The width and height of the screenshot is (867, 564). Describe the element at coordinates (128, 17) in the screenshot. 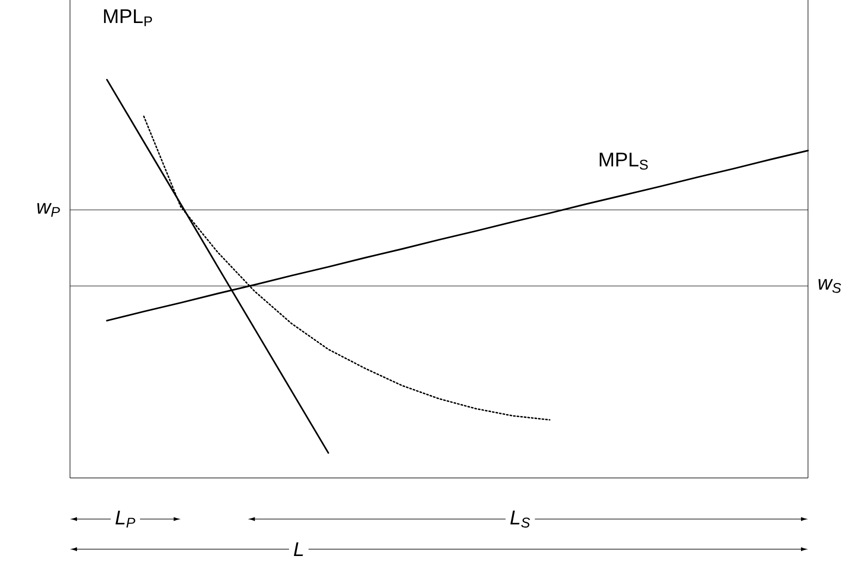

I see `text: MPL$_{P}$` at that location.